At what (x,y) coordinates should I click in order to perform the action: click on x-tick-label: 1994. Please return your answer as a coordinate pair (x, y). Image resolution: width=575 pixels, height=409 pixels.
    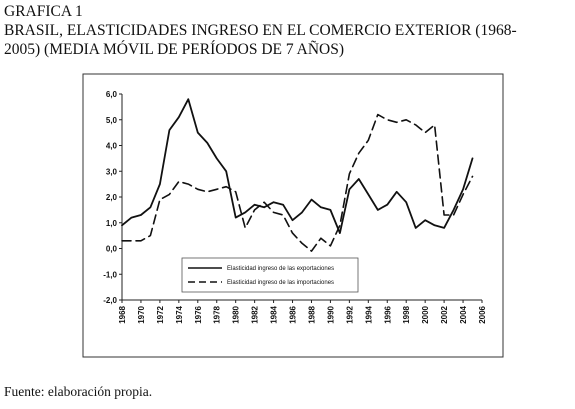
    Looking at the image, I should click on (368, 314).